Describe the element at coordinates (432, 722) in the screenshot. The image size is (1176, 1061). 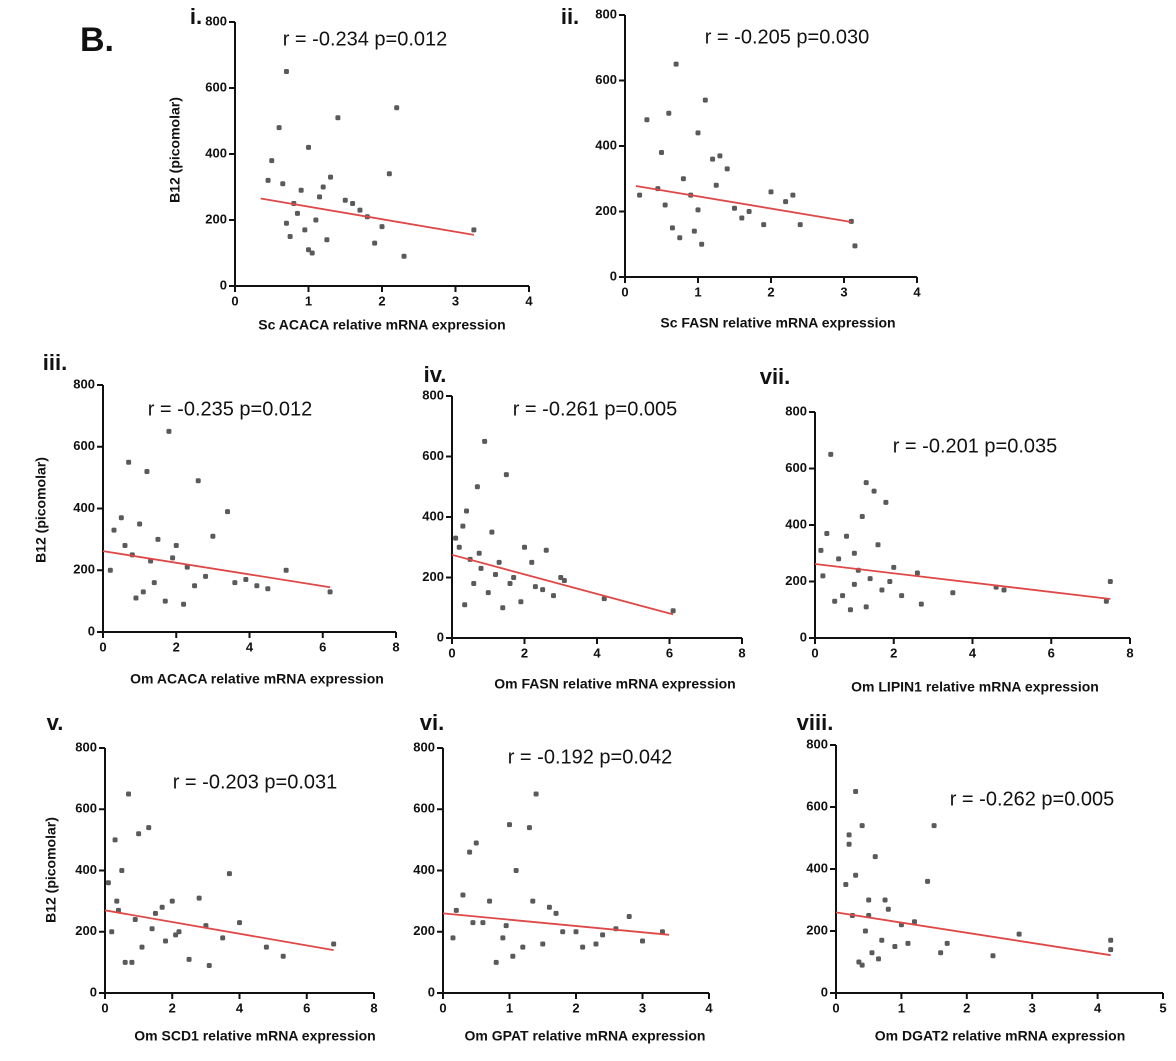
I see `panel-label: vi.` at that location.